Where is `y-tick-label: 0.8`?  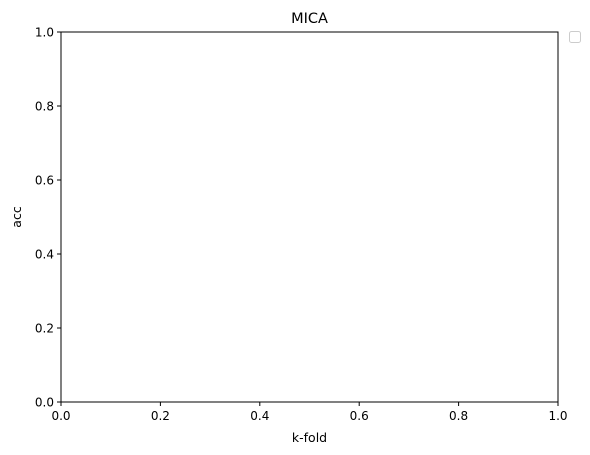
y-tick-label: 0.8 is located at coordinates (44, 107).